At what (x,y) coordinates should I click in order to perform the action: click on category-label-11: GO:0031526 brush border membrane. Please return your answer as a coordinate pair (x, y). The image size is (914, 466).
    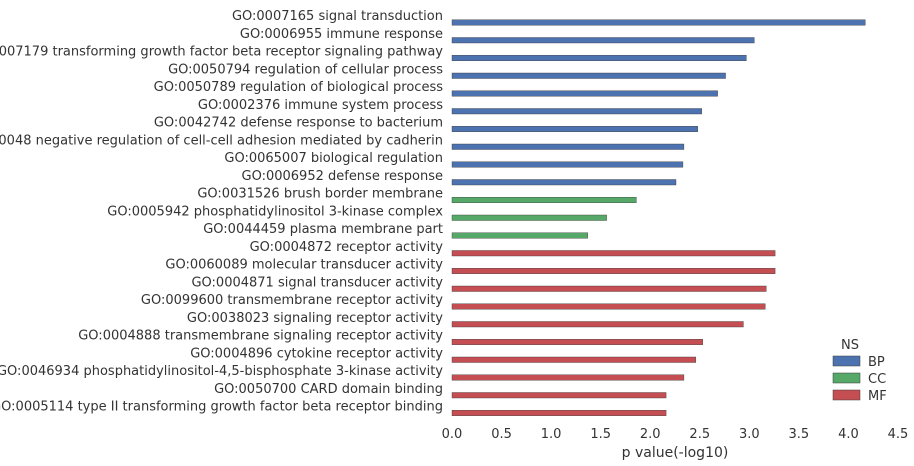
    Looking at the image, I should click on (320, 194).